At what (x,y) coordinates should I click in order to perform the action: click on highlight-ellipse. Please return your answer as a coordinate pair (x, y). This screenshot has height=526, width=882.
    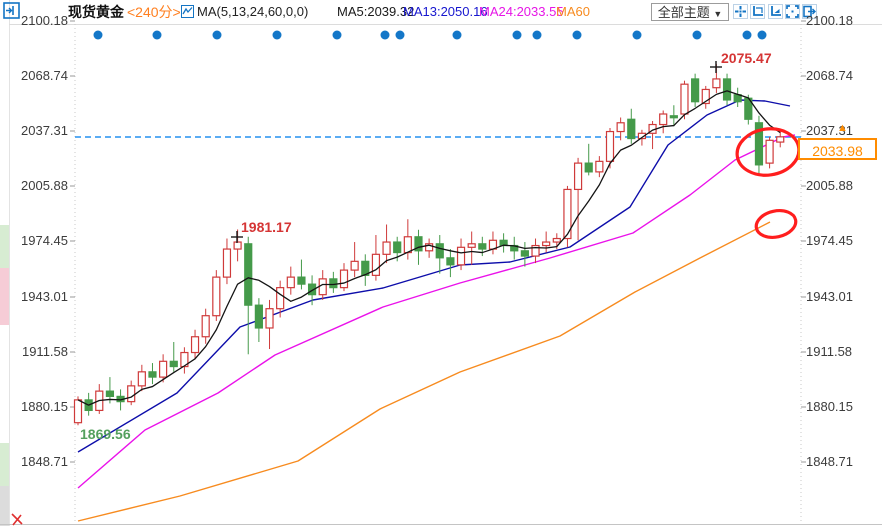
    Looking at the image, I should click on (776, 224).